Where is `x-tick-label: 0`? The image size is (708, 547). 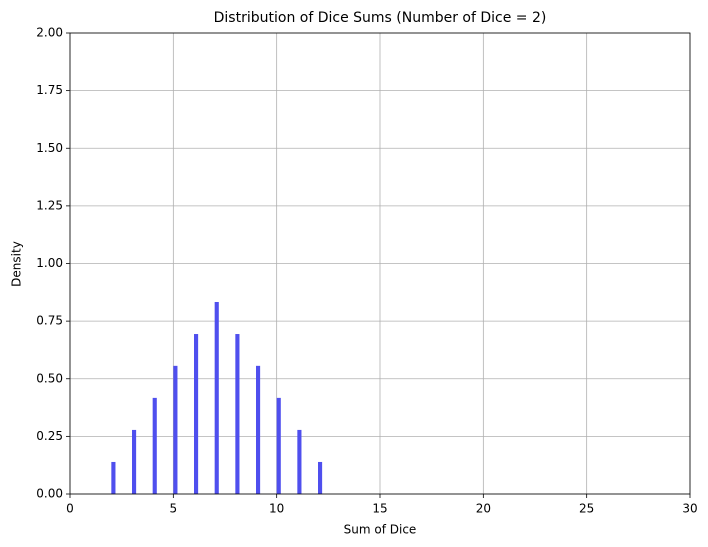 x-tick-label: 0 is located at coordinates (70, 509).